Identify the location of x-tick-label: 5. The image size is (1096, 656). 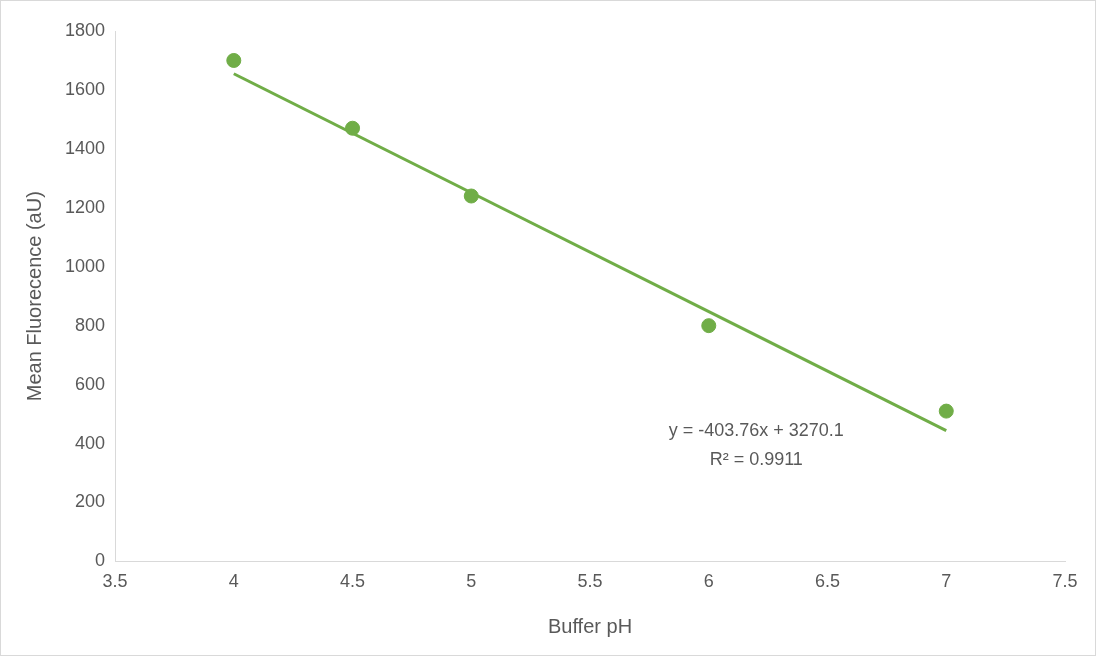
(471, 581).